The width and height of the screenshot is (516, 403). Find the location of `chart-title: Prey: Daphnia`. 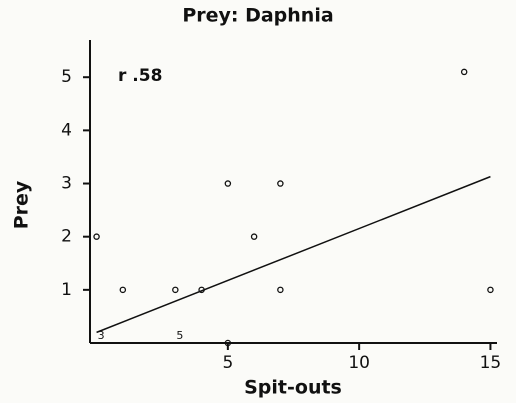

chart-title: Prey: Daphnia is located at coordinates (257, 16).